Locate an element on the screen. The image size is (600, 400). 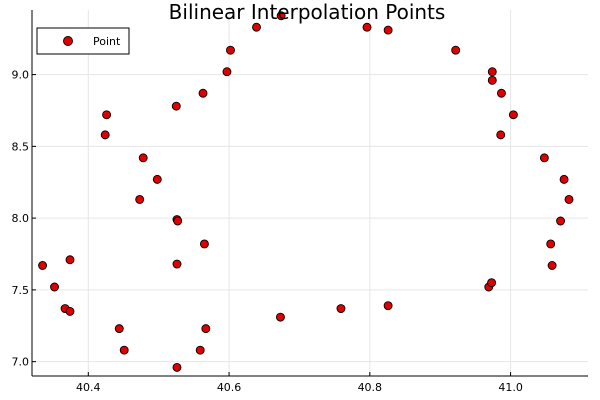
legend-label: Point is located at coordinates (107, 41).